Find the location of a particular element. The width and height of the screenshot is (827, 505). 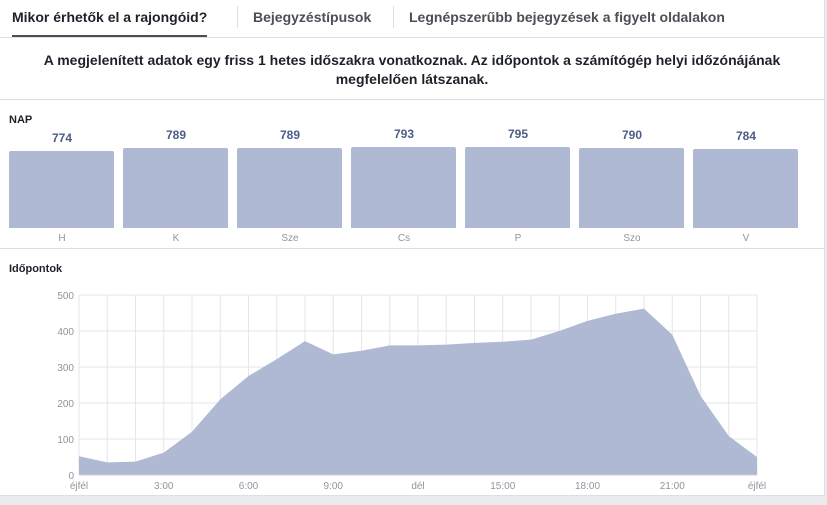

x-tick-label: 6:00 is located at coordinates (249, 486).